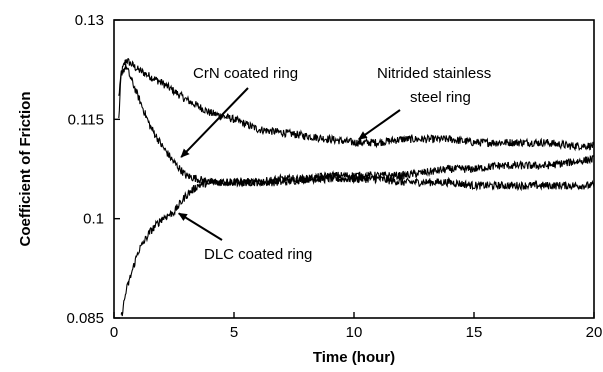 The width and height of the screenshot is (603, 372). Describe the element at coordinates (354, 357) in the screenshot. I see `x-axis-title: Time (hour)` at that location.